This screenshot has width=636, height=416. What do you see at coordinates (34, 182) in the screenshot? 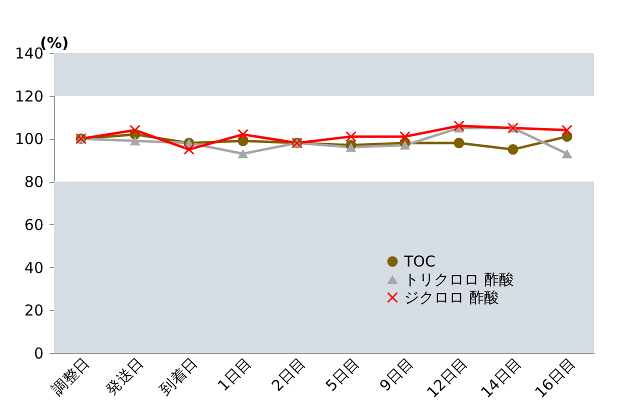
I see `y-tick-label: 80` at bounding box center [34, 182].